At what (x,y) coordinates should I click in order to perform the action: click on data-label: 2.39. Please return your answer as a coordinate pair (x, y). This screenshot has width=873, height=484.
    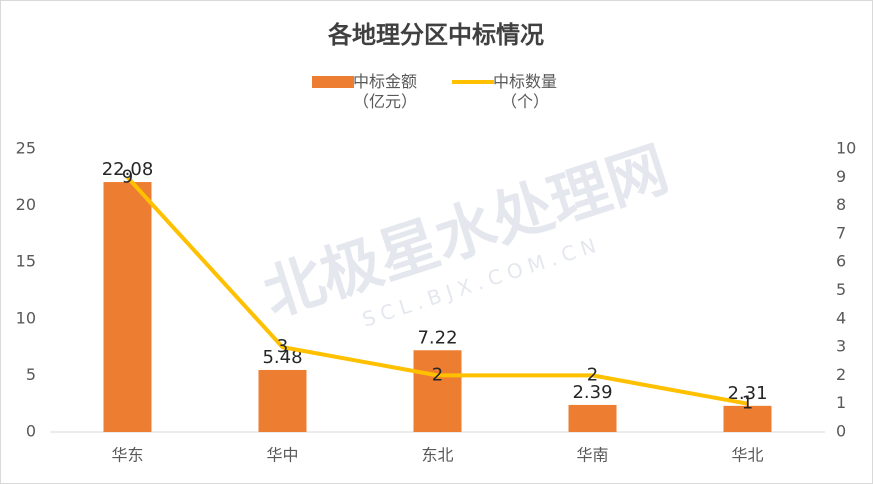
    Looking at the image, I should click on (592, 392).